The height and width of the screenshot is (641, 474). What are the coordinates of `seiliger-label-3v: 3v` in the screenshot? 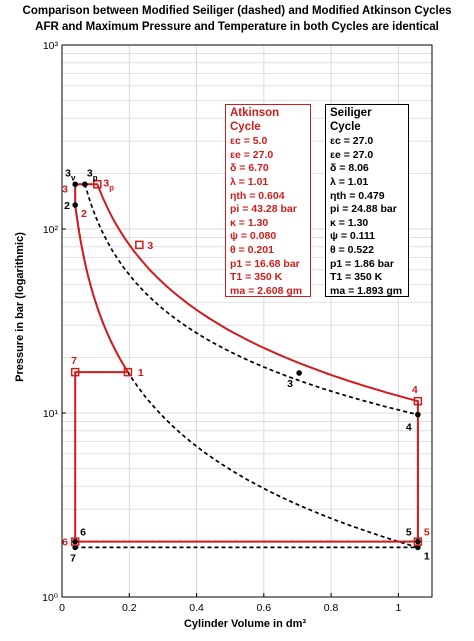 It's located at (70, 174).